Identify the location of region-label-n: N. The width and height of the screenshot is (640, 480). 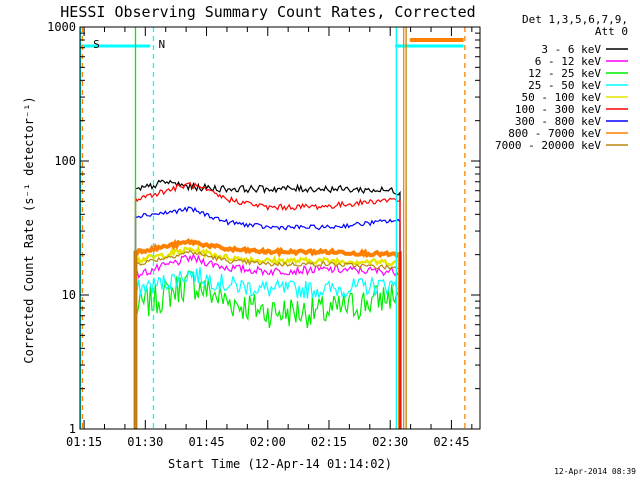
(161, 44).